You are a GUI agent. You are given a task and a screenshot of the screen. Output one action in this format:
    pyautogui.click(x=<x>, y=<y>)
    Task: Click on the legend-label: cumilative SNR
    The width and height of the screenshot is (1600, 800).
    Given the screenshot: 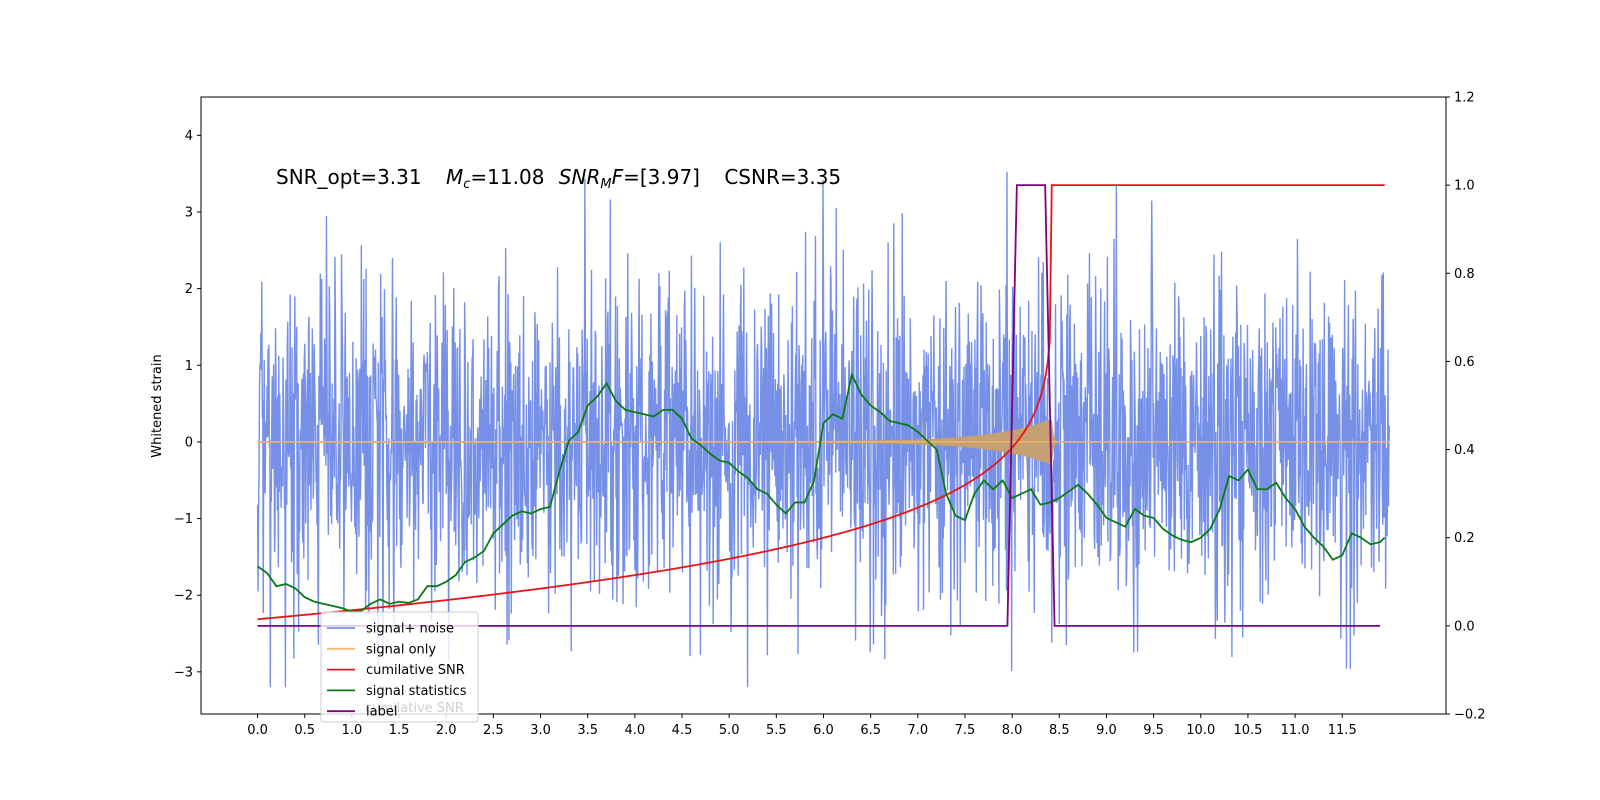 What is the action you would take?
    pyautogui.click(x=415, y=670)
    